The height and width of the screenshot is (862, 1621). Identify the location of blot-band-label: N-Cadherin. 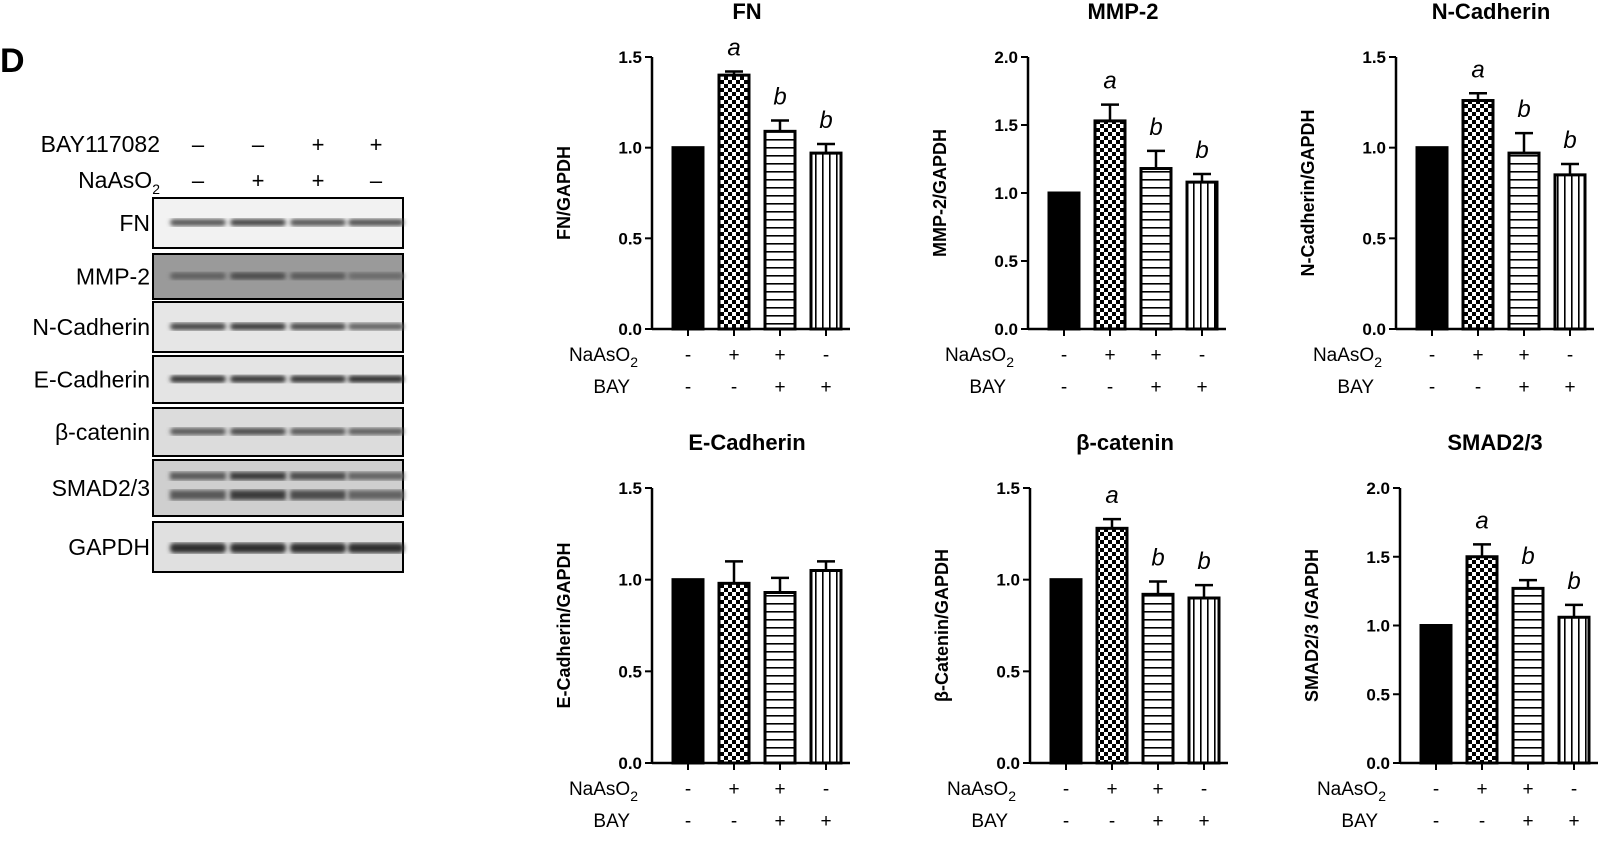
(91, 327).